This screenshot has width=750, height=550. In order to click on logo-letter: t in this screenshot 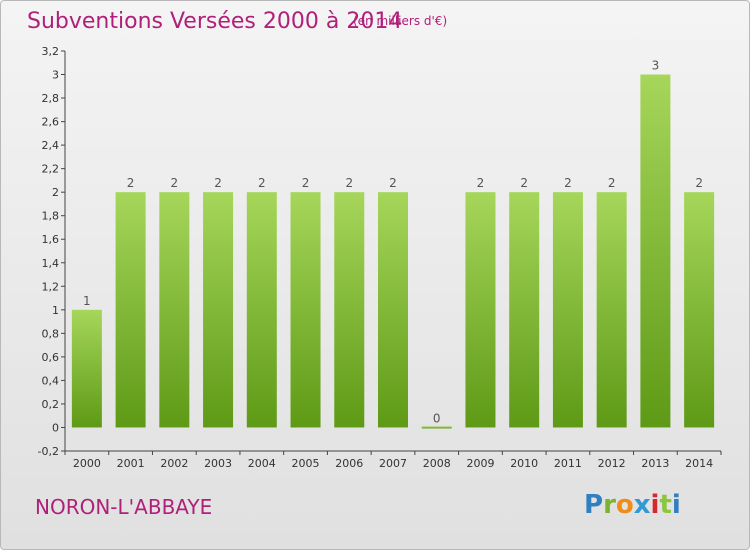, I will do `click(665, 505)`.